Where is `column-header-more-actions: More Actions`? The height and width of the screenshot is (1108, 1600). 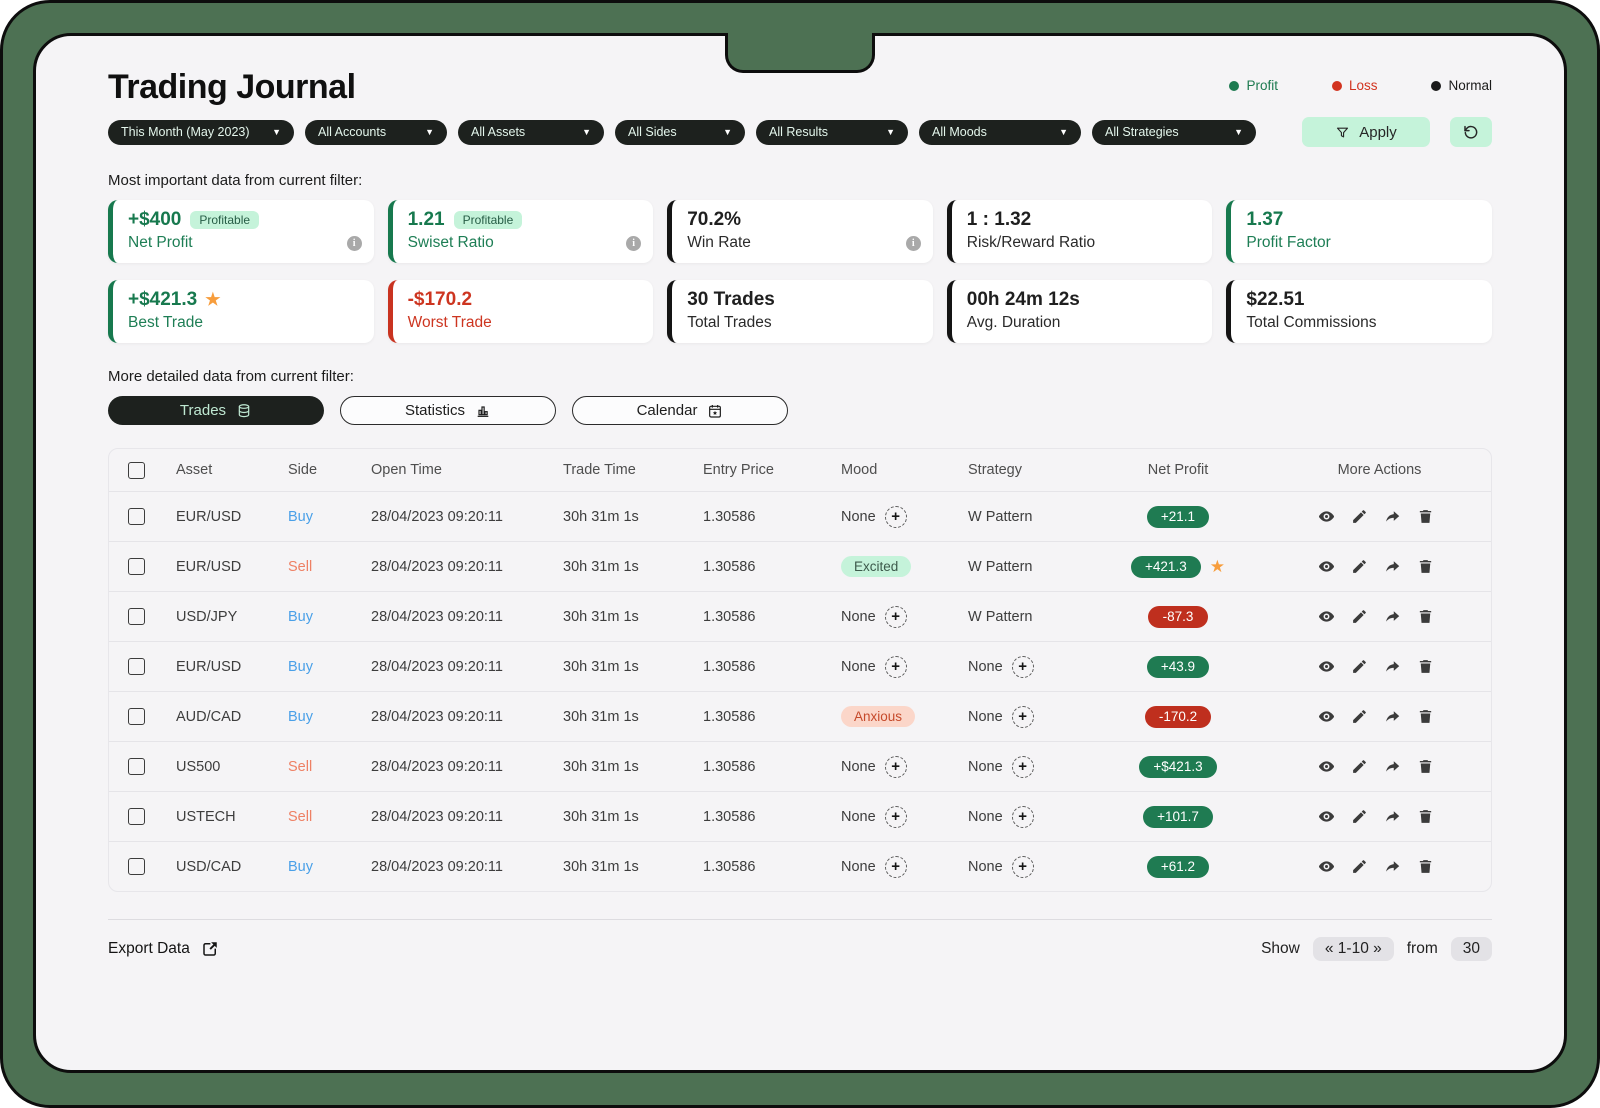 column-header-more-actions: More Actions is located at coordinates (1379, 470).